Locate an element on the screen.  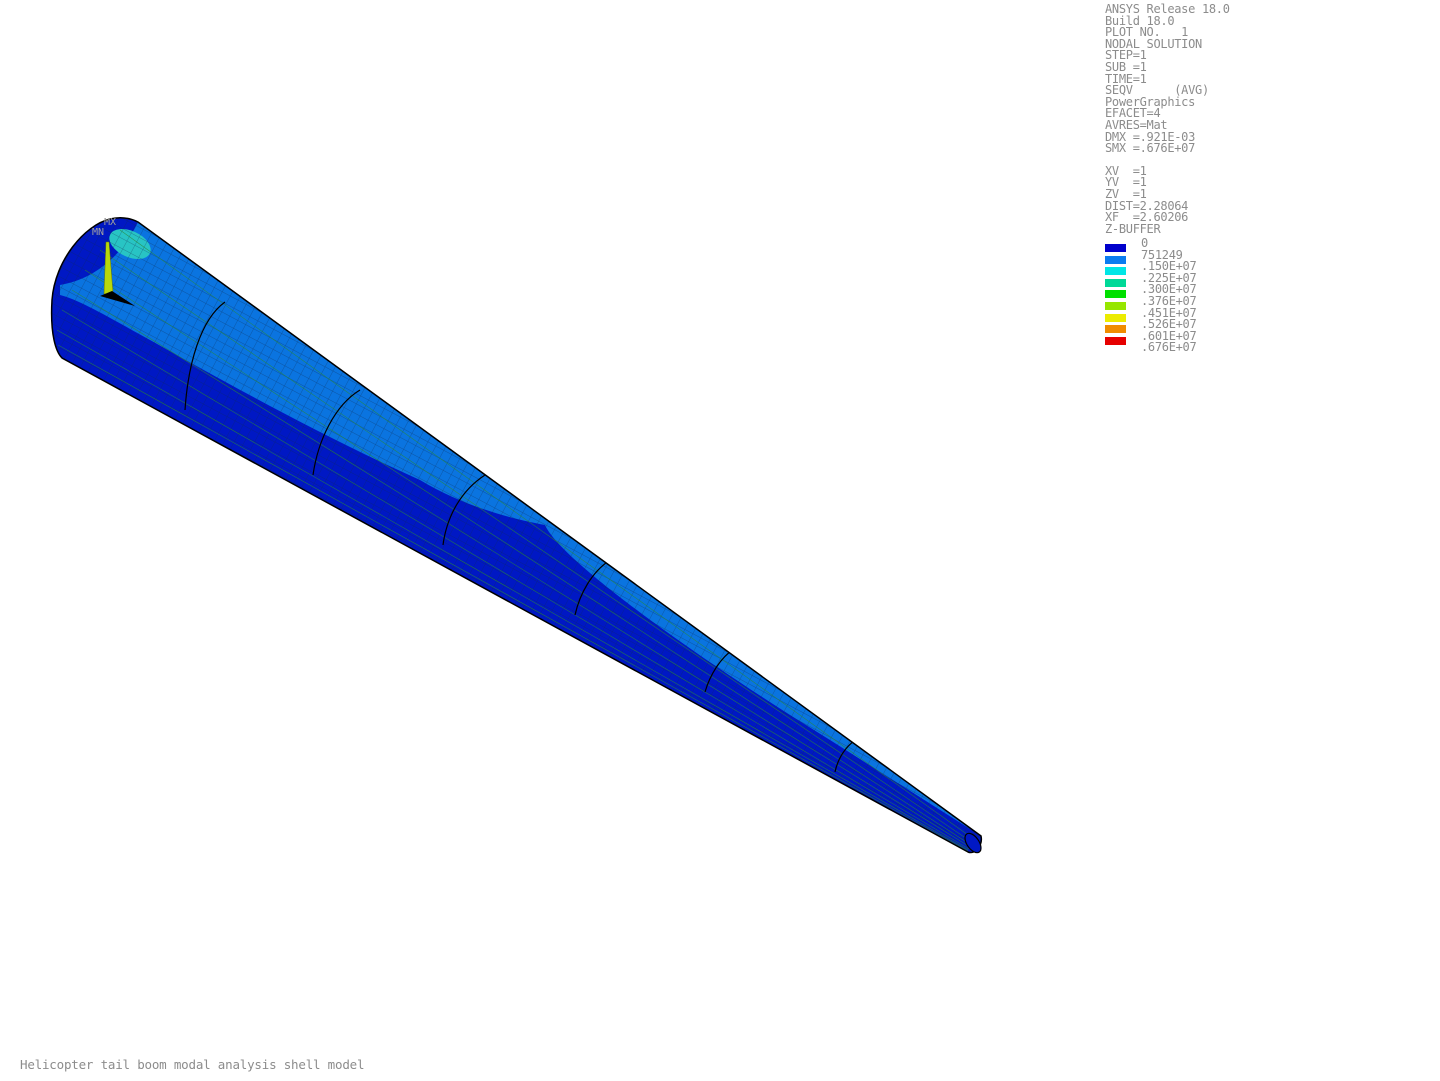
legend-row: 751249 is located at coordinates (1205, 255).